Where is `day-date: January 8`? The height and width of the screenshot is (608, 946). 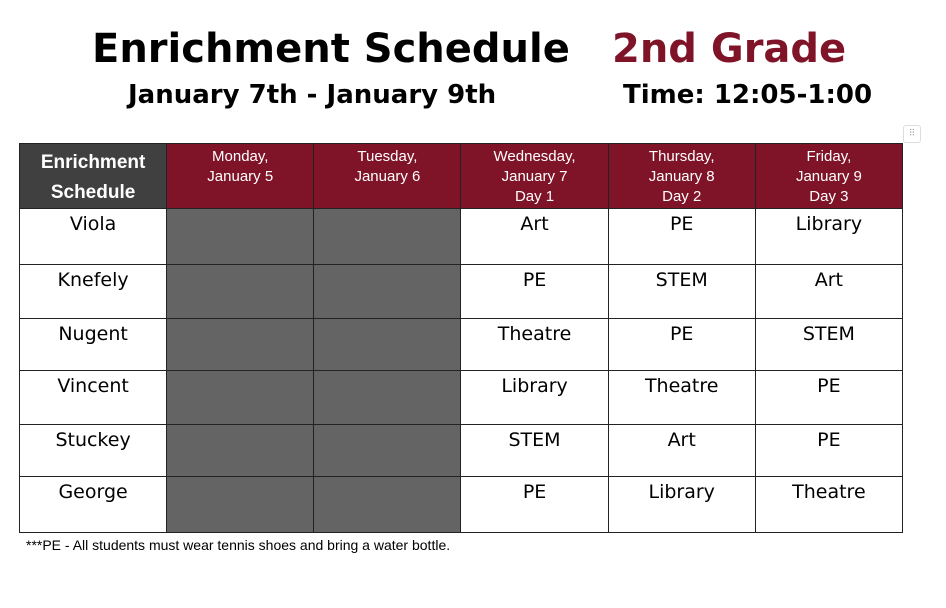
day-date: January 8 is located at coordinates (681, 176).